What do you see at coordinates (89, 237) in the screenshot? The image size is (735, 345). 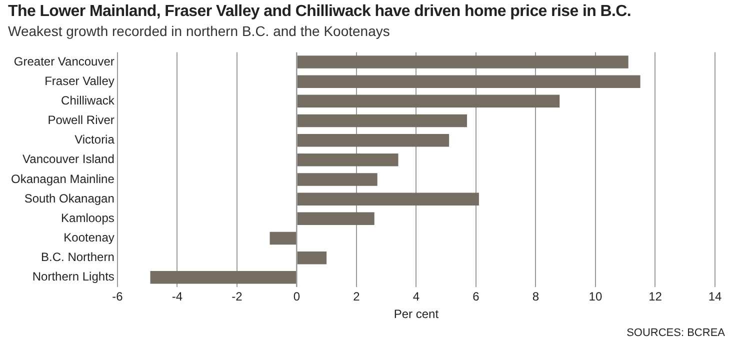 I see `y-tick-label: Kootenay` at bounding box center [89, 237].